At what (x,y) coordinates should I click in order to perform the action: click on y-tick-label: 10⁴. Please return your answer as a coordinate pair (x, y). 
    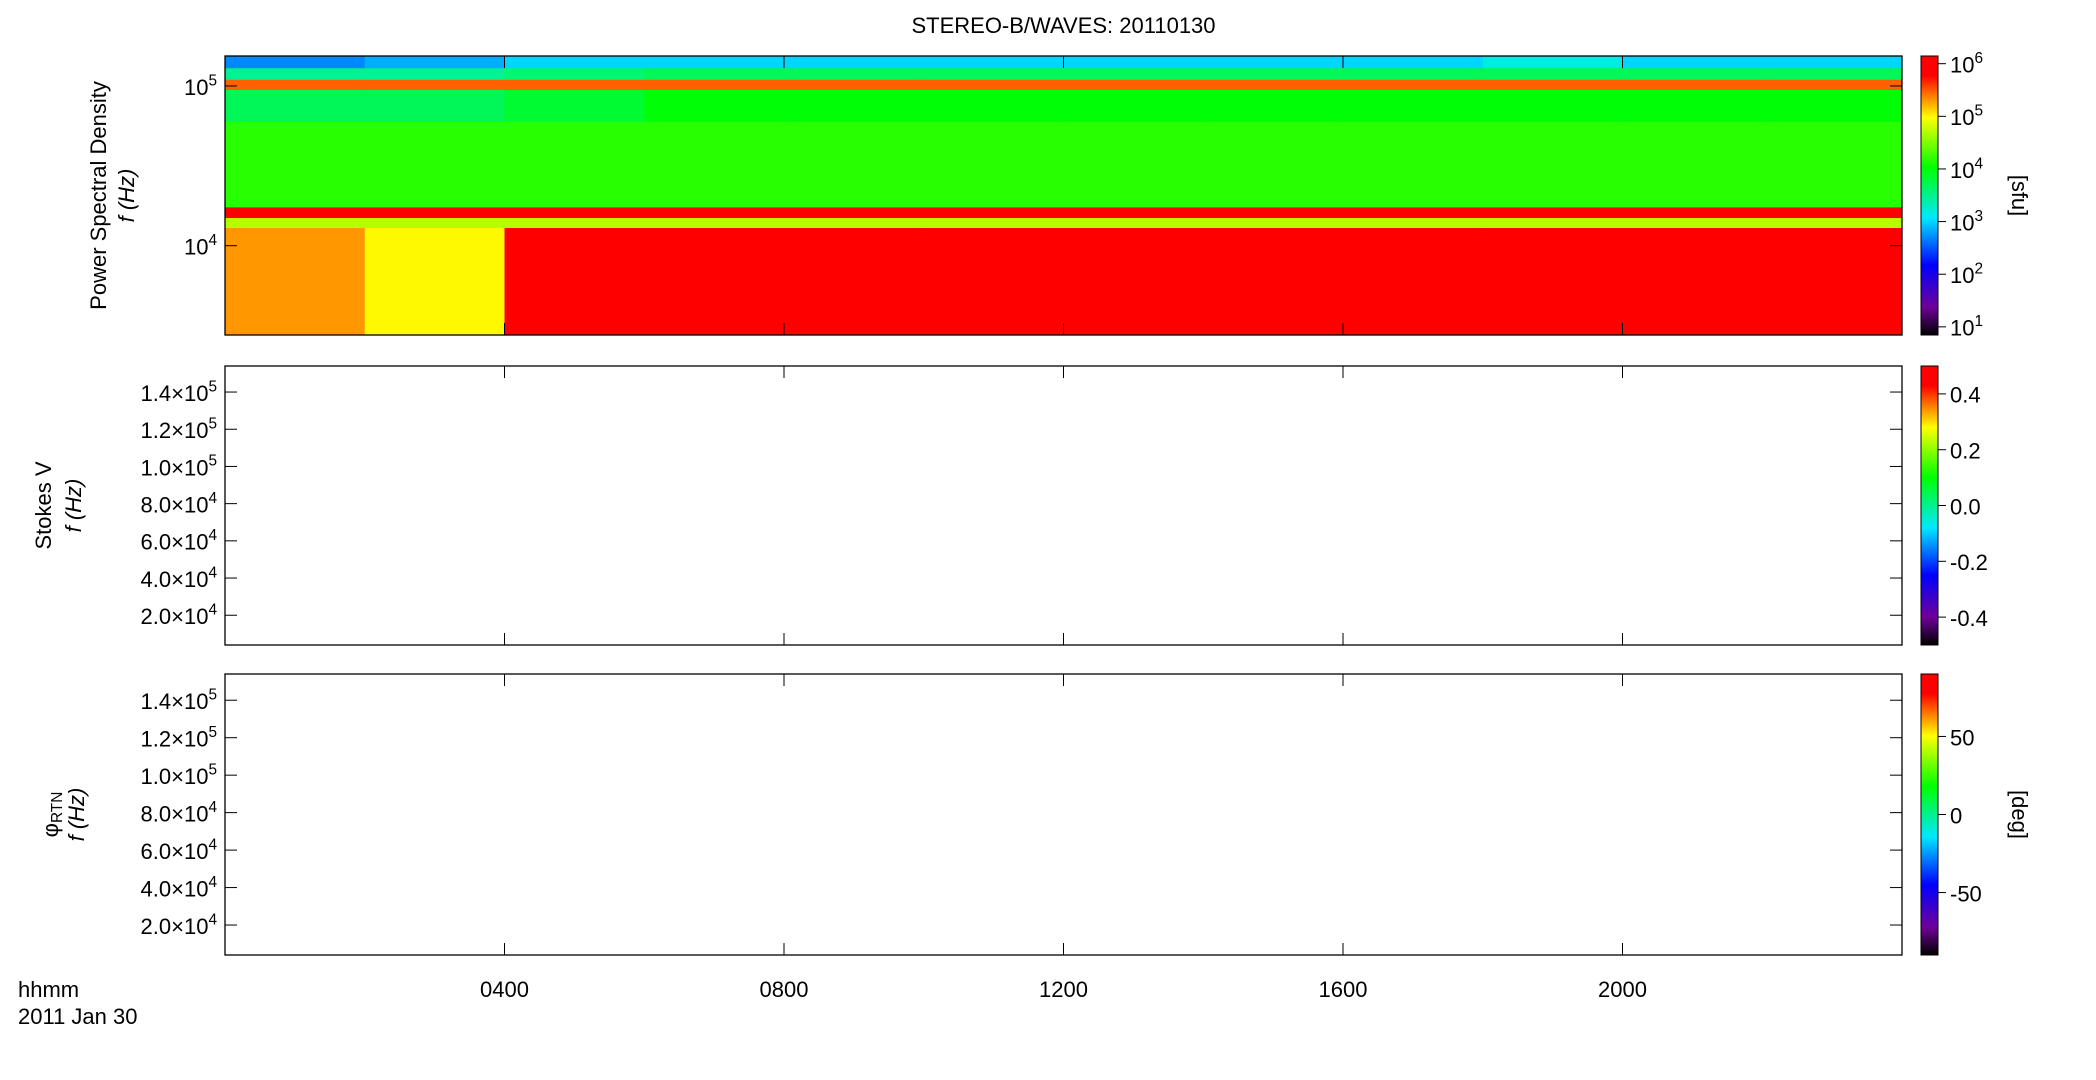
    Looking at the image, I should click on (200, 245).